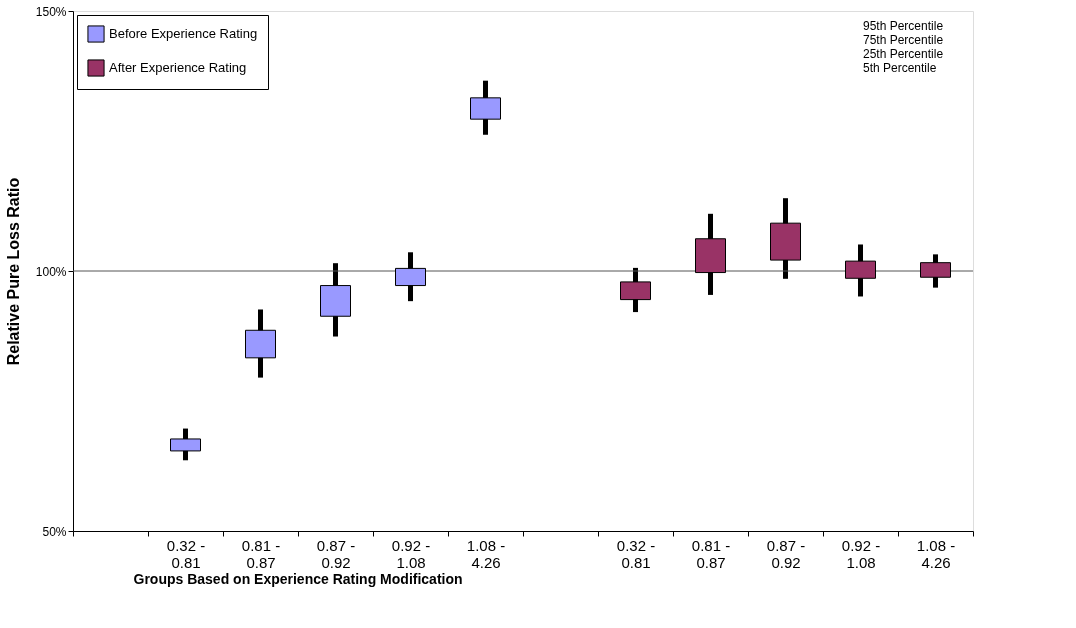  I want to click on annotation: 5th Percentile, so click(900, 68).